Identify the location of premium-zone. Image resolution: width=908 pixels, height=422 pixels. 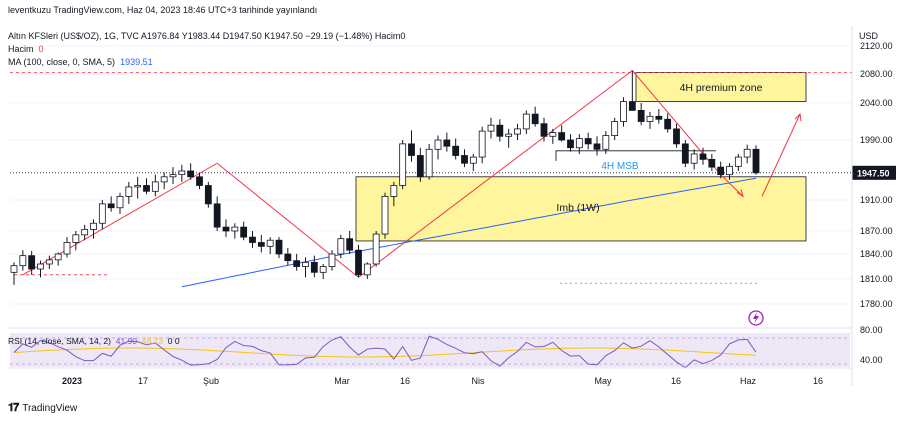
(721, 87).